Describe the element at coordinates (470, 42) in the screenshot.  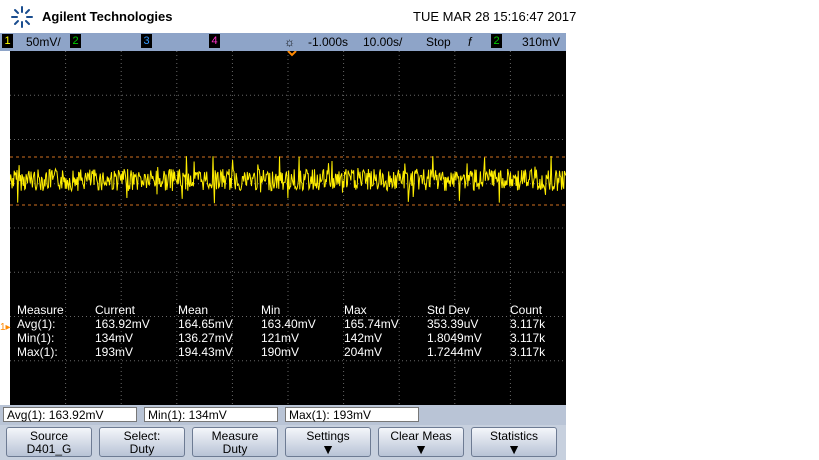
I see `trigger-edge: f` at that location.